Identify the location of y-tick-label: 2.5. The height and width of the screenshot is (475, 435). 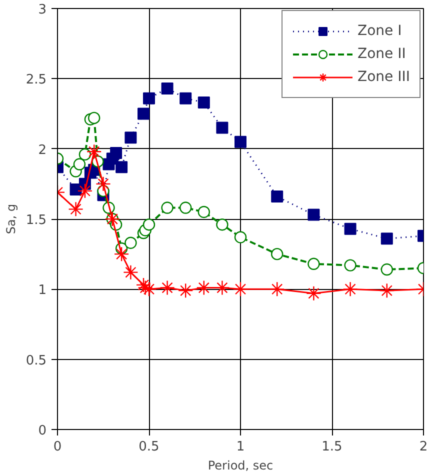
(36, 80).